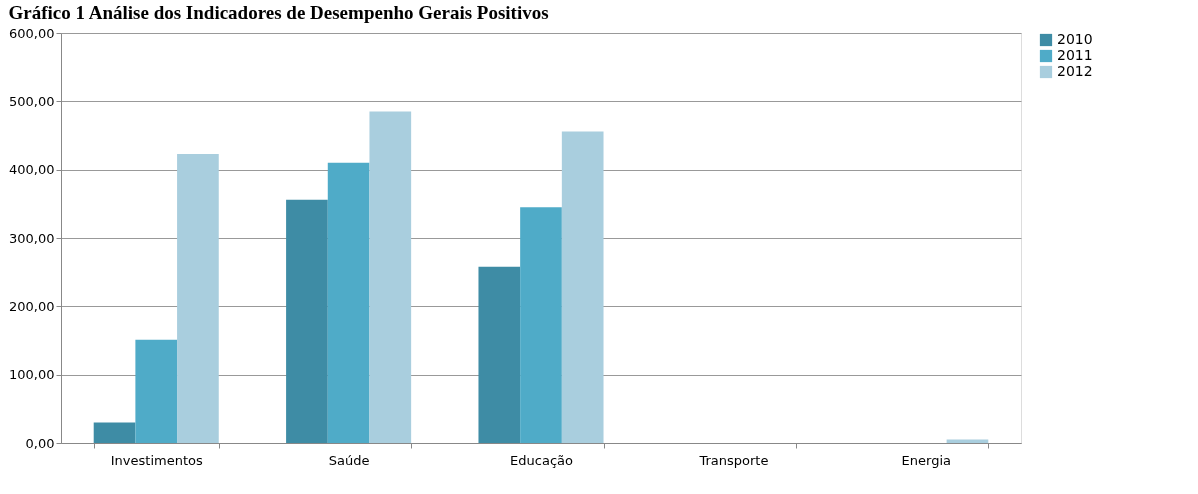 Image resolution: width=1198 pixels, height=494 pixels. I want to click on y-tick-label: 100,00, so click(32, 375).